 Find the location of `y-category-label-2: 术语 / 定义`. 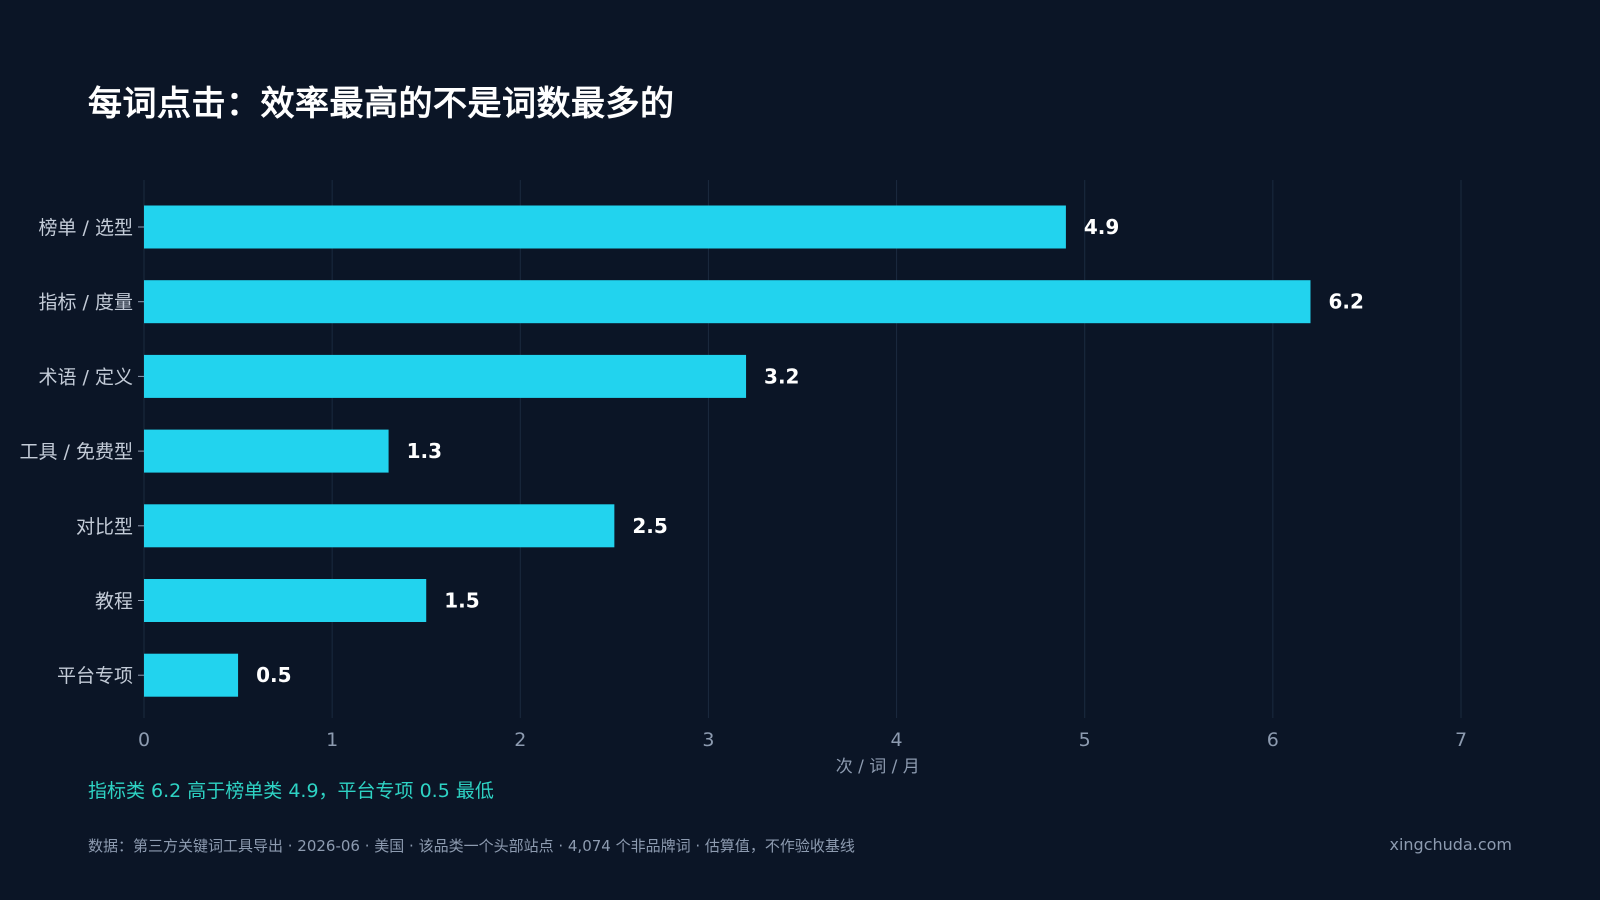

y-category-label-2: 术语 / 定义 is located at coordinates (86, 377).